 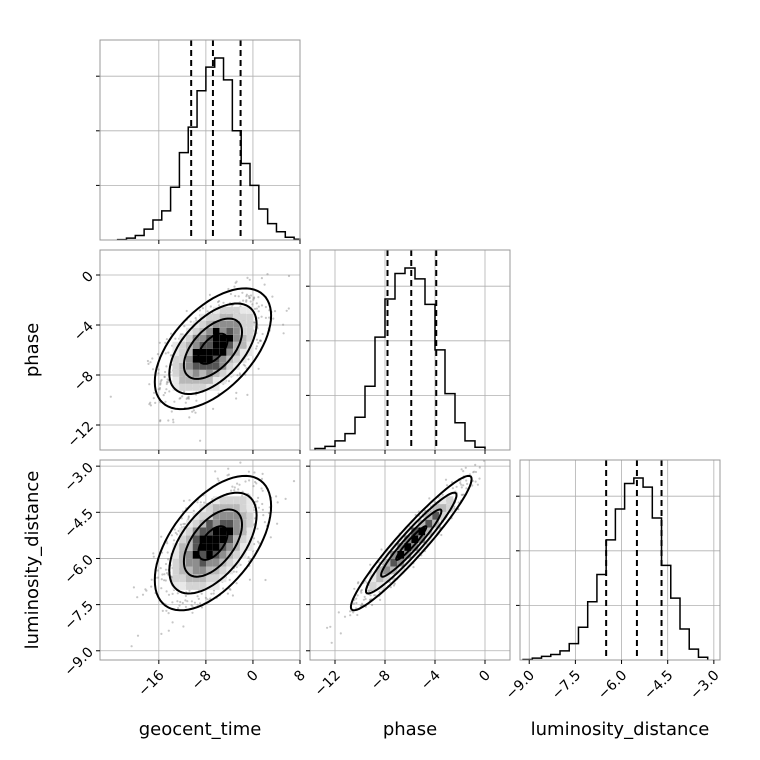 What do you see at coordinates (612, 685) in the screenshot?
I see `x-tick-label-luminosity-distance-2: −6.0` at bounding box center [612, 685].